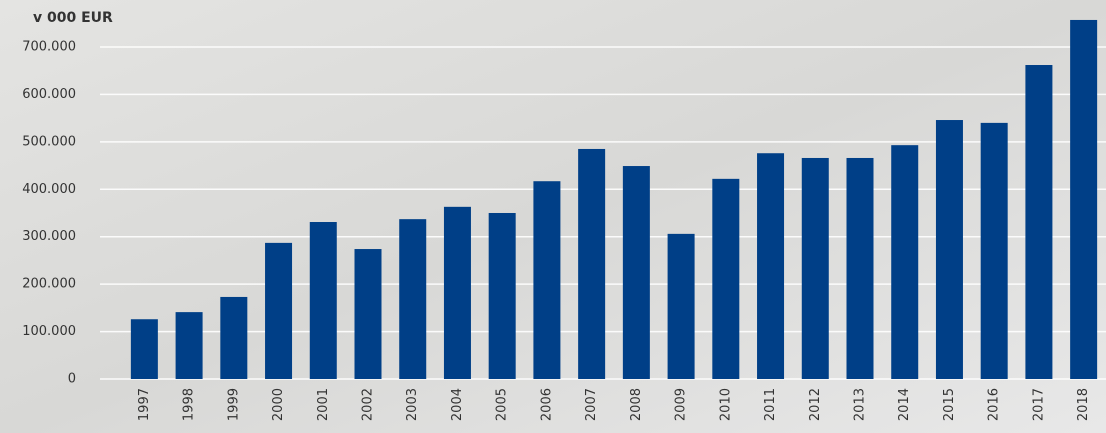 The image size is (1106, 433). What do you see at coordinates (73, 18) in the screenshot?
I see `y-axis-label: v 000 EUR` at bounding box center [73, 18].